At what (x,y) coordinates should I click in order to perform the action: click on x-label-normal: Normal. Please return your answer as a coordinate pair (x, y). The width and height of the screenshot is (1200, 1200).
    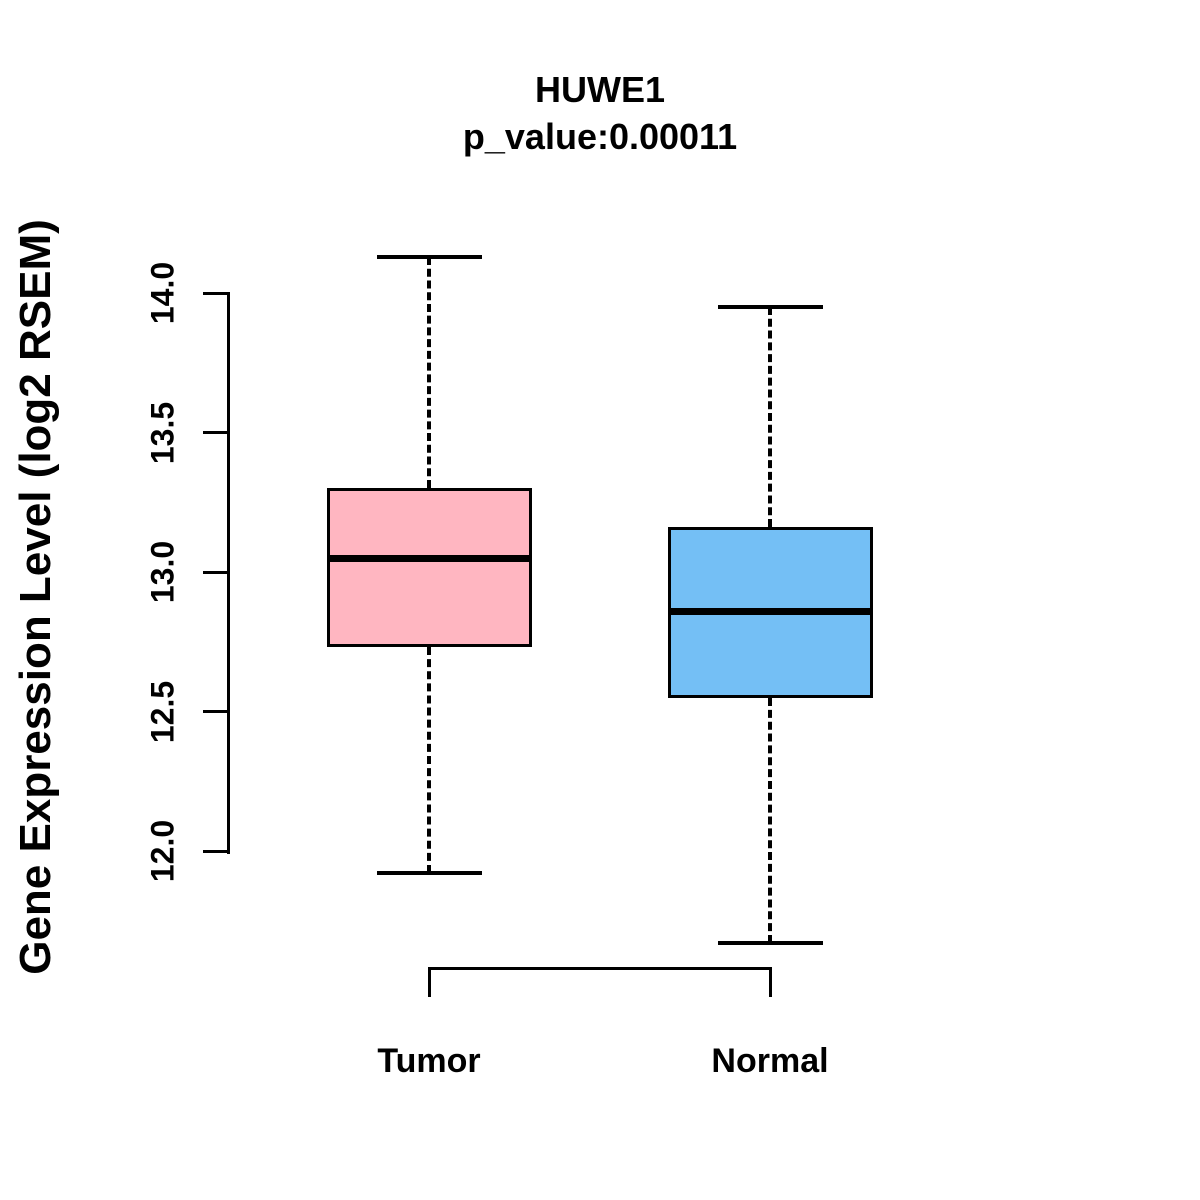
    Looking at the image, I should click on (770, 1061).